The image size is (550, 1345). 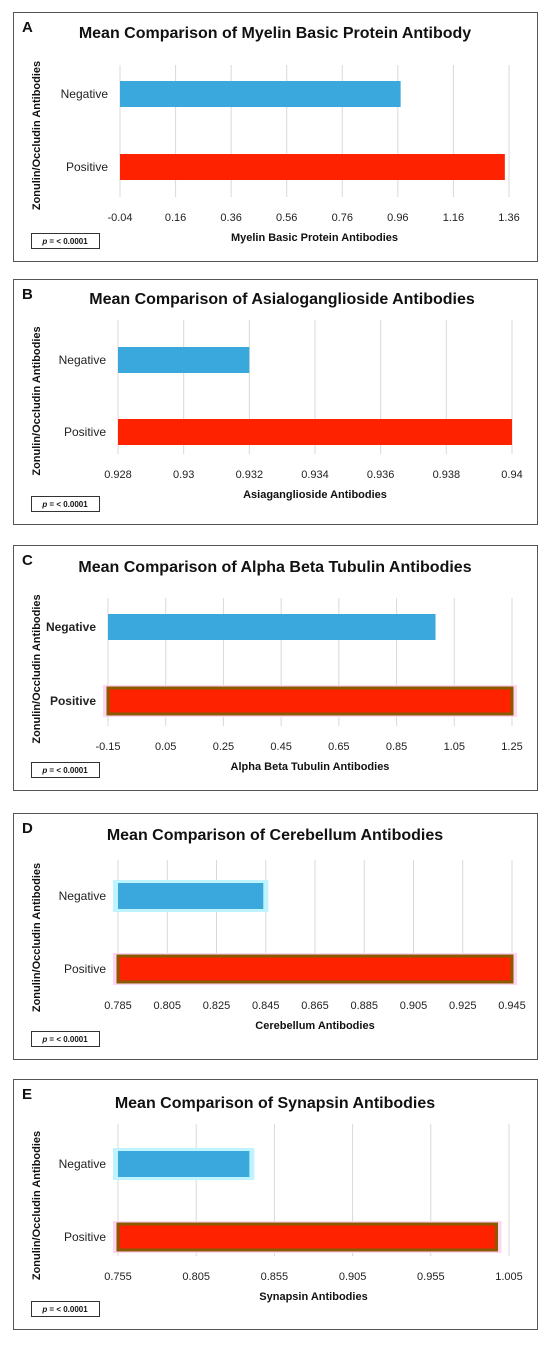 I want to click on x-tick-label: -0.15, so click(x=107, y=747).